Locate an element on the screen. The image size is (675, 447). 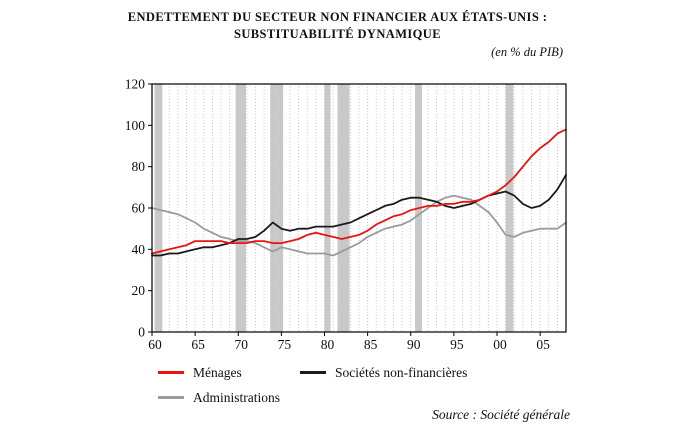
menages-line-swatch is located at coordinates (171, 372).